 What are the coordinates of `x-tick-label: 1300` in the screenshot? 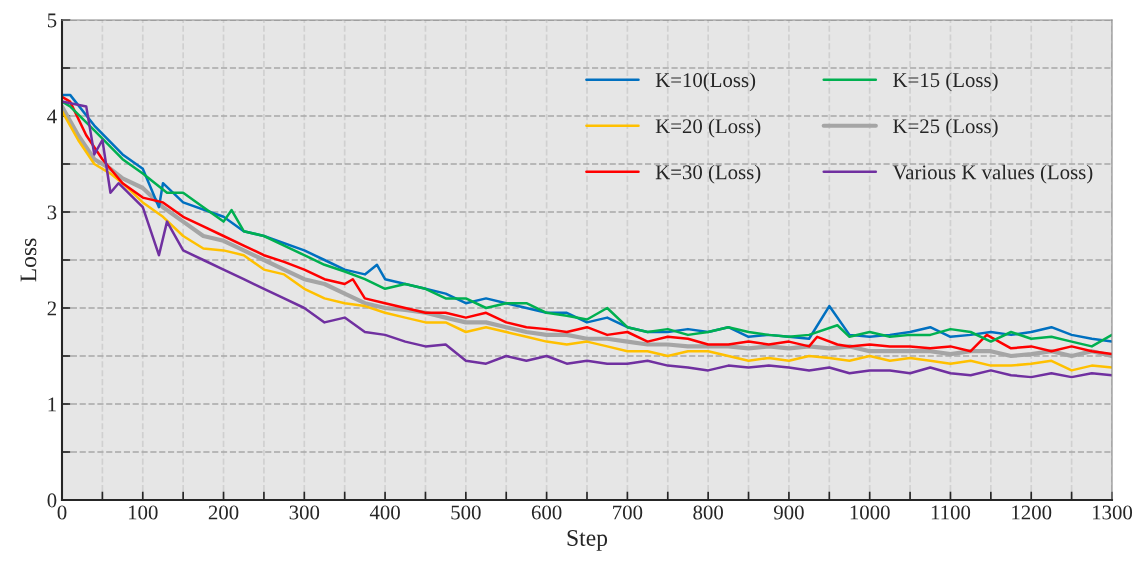 It's located at (1113, 512).